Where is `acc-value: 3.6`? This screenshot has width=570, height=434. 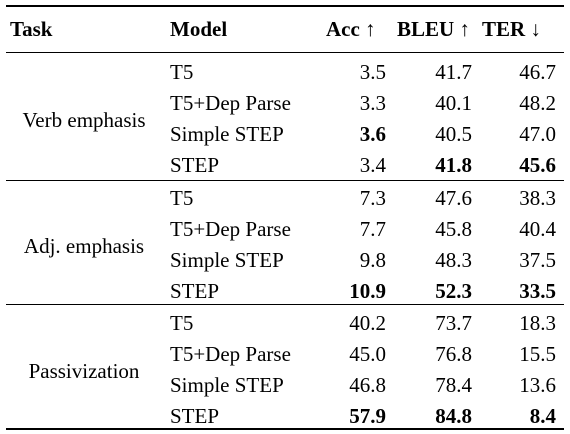 acc-value: 3.6 is located at coordinates (372, 134).